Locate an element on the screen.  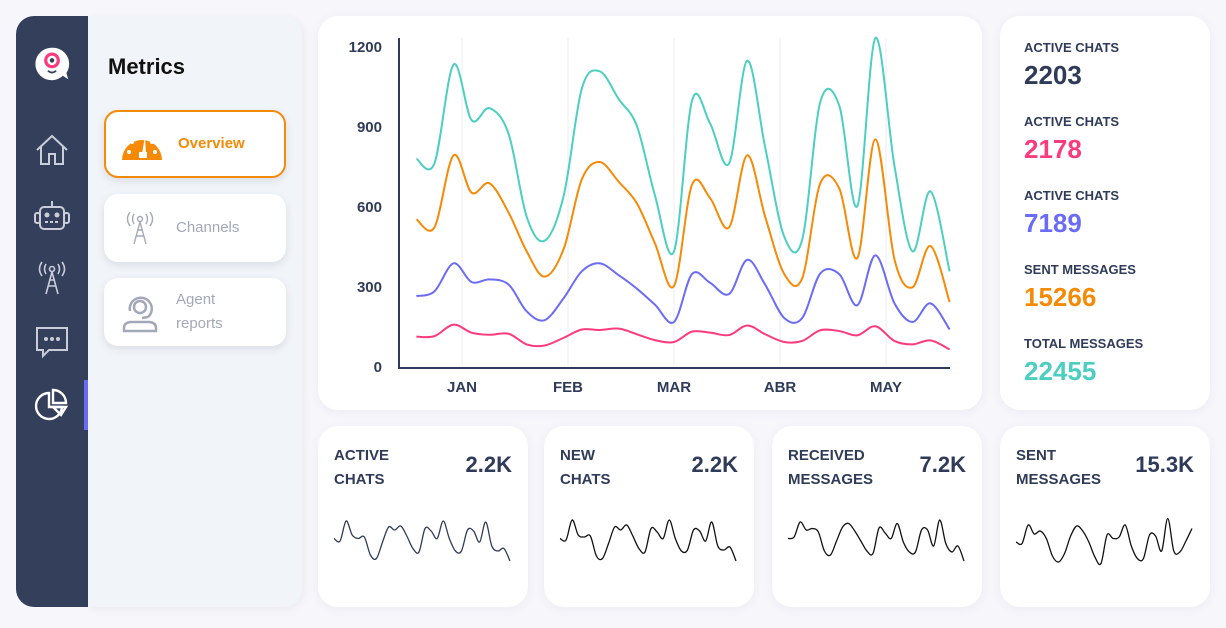
menu-item-overview: Overview is located at coordinates (195, 144).